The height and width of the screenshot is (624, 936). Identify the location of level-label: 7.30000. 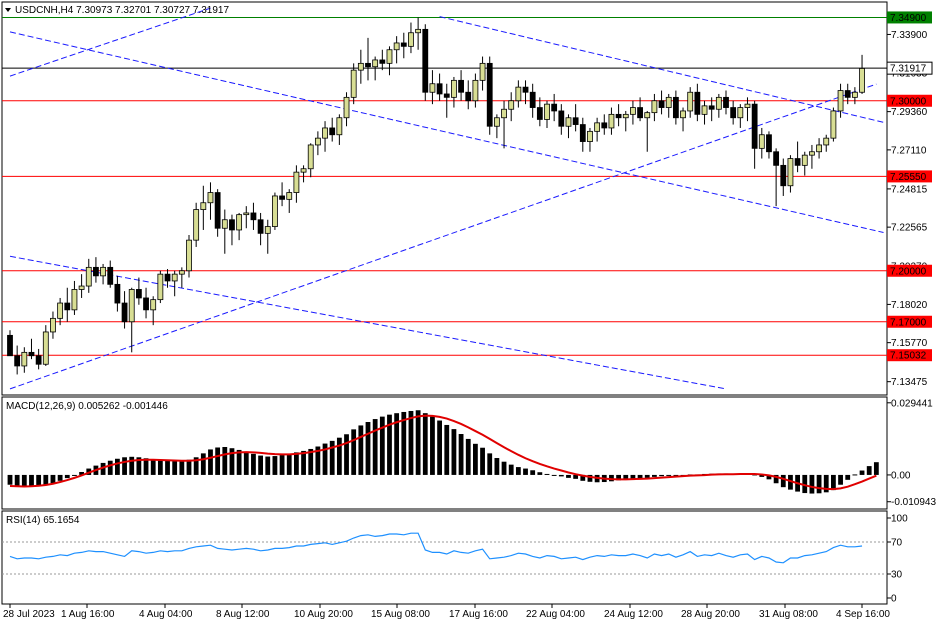
(908, 101).